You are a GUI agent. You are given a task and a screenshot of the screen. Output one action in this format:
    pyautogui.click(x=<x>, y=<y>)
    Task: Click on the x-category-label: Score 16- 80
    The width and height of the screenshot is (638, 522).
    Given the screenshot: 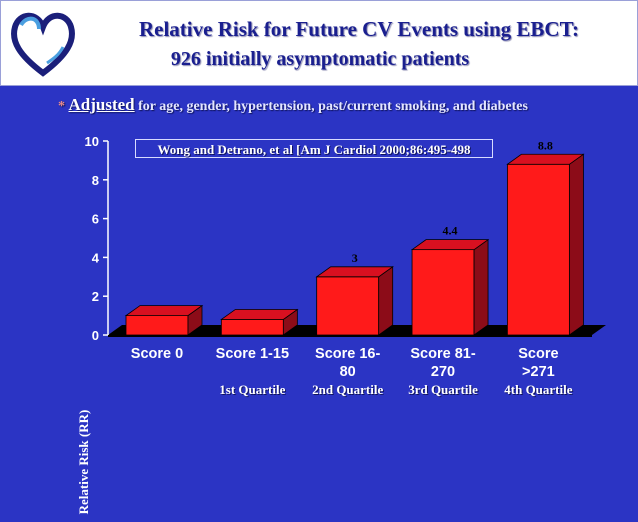 What is the action you would take?
    pyautogui.click(x=348, y=363)
    